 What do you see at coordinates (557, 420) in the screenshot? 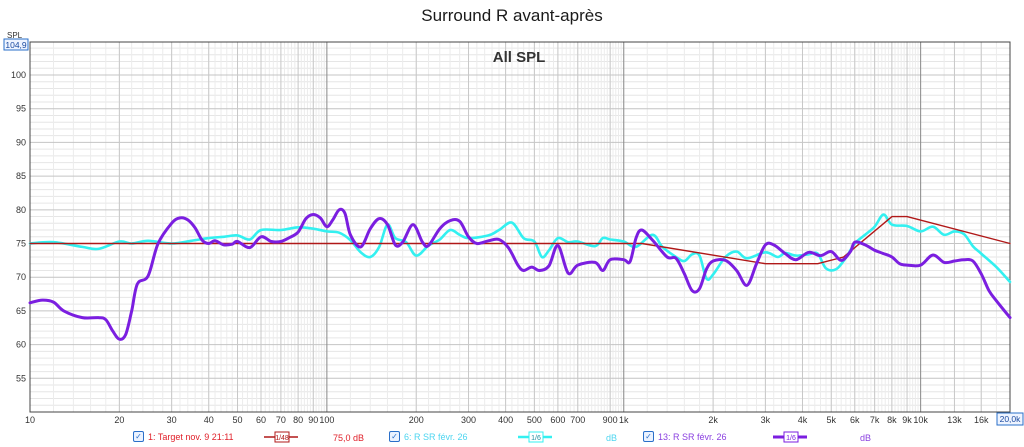
I see `x-tick-label: 600` at bounding box center [557, 420].